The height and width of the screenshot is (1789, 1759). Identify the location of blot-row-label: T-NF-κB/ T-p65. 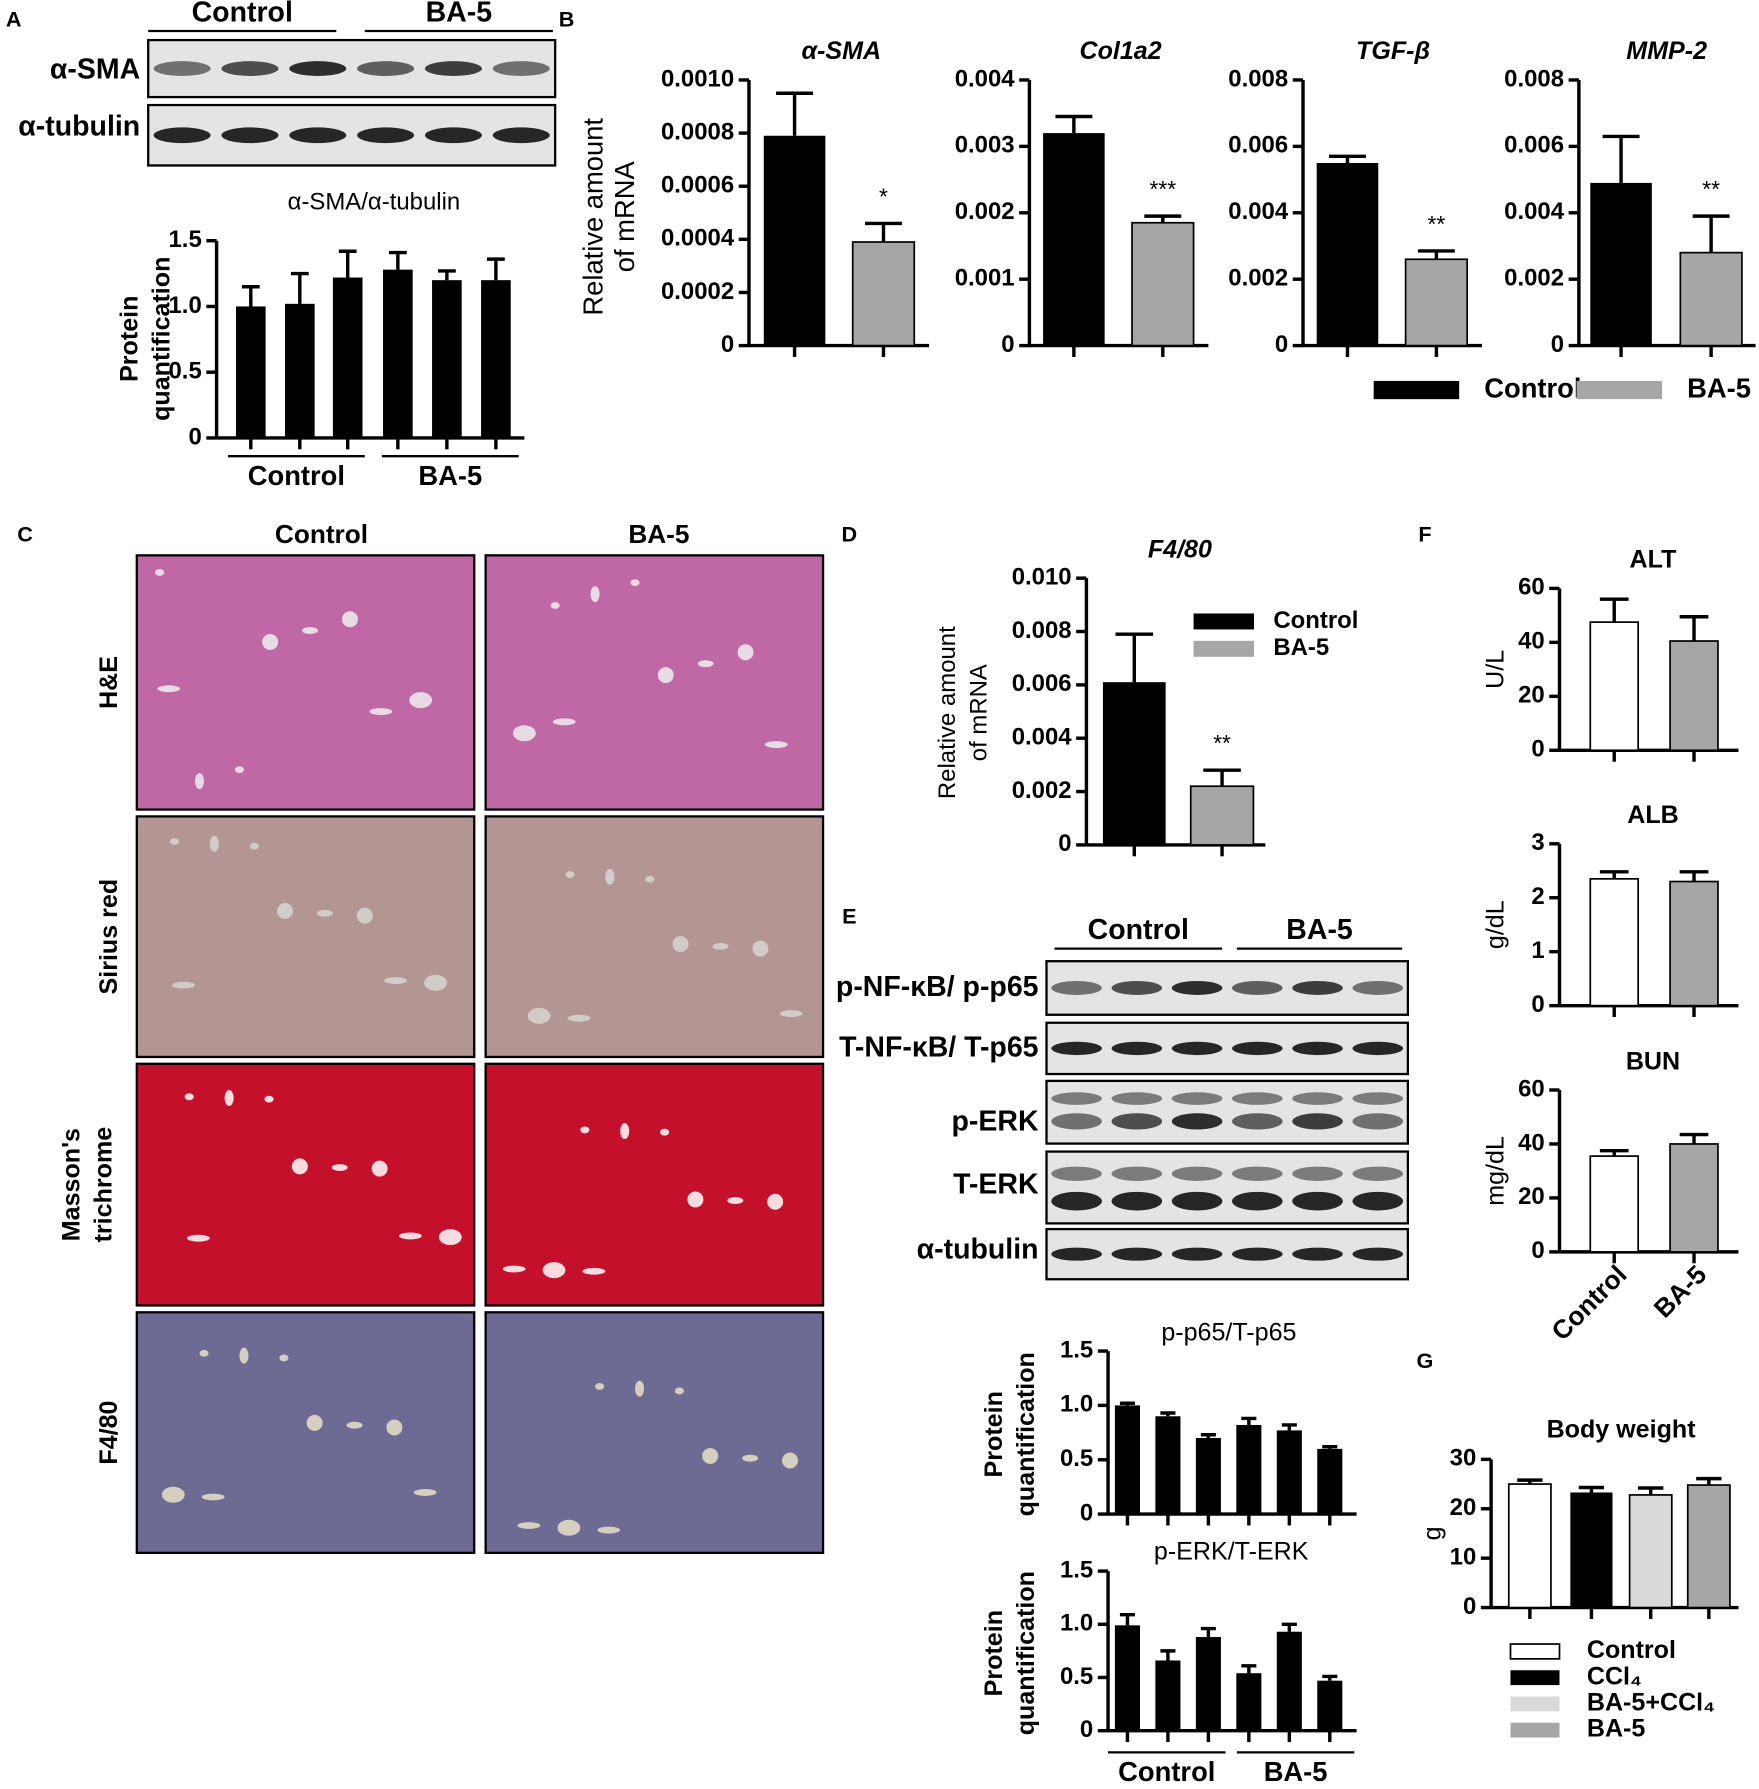
(939, 1047).